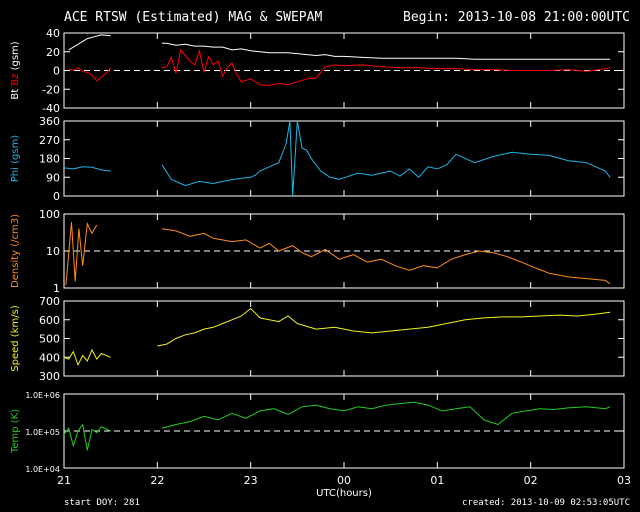 The height and width of the screenshot is (512, 640). What do you see at coordinates (624, 480) in the screenshot?
I see `x-tick-label: 03` at bounding box center [624, 480].